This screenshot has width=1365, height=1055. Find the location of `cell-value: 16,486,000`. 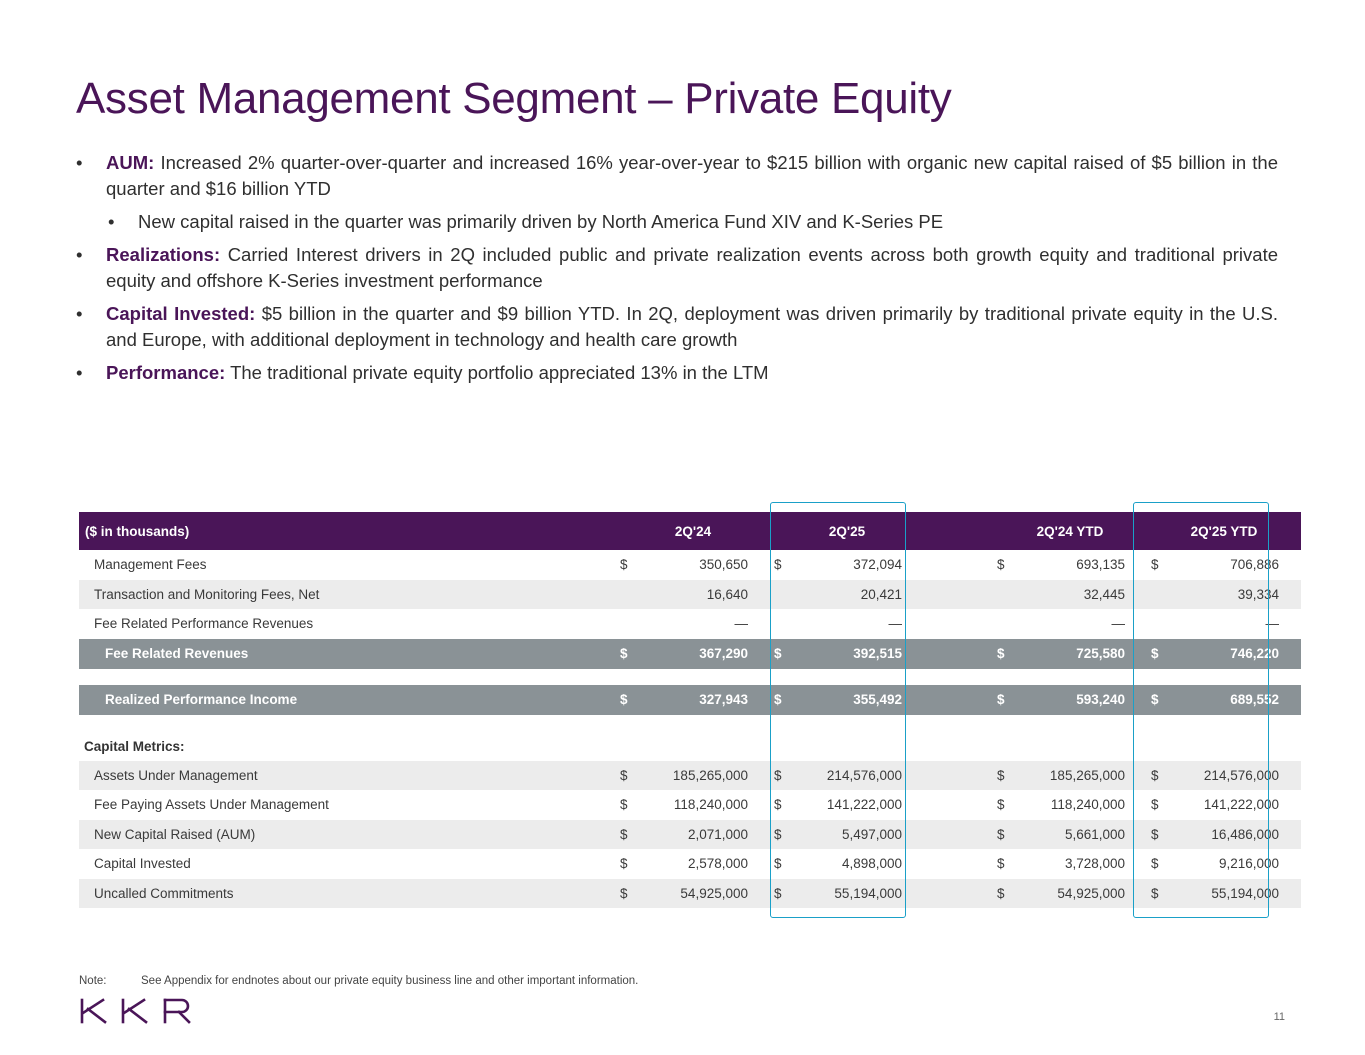

cell-value: 16,486,000 is located at coordinates (1234, 834).